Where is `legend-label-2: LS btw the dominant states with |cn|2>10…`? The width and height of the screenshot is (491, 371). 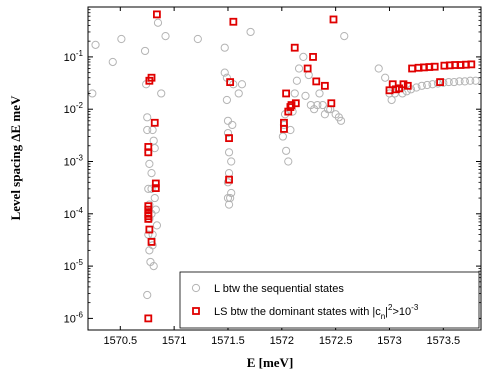 legend-label-2: LS btw the dominant states with |cn|2>10… is located at coordinates (316, 312).